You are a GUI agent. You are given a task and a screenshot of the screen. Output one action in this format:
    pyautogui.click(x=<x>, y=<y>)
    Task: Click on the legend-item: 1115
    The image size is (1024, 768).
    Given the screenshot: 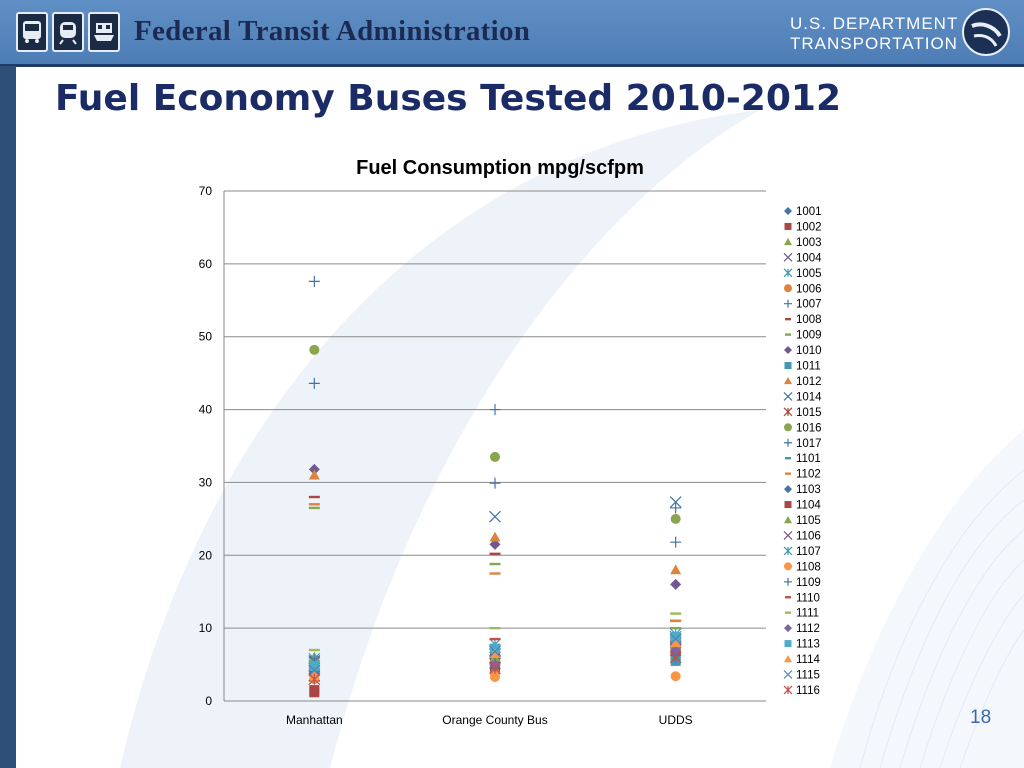 What is the action you would take?
    pyautogui.click(x=801, y=676)
    